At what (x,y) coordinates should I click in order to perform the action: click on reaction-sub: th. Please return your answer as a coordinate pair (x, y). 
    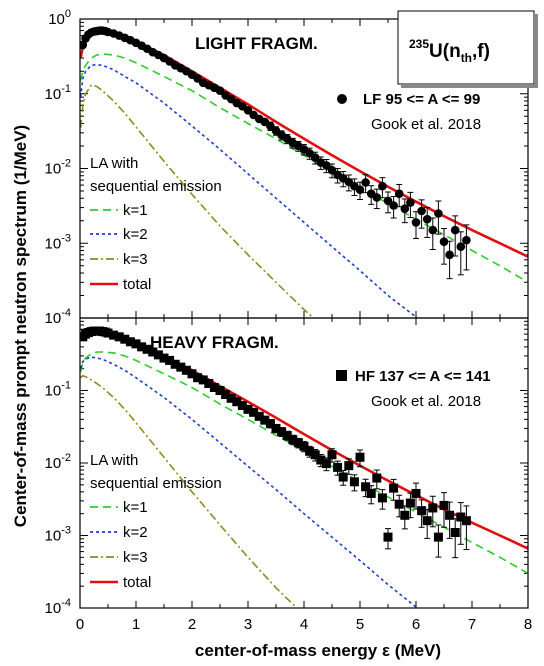
    Looking at the image, I should click on (466, 58).